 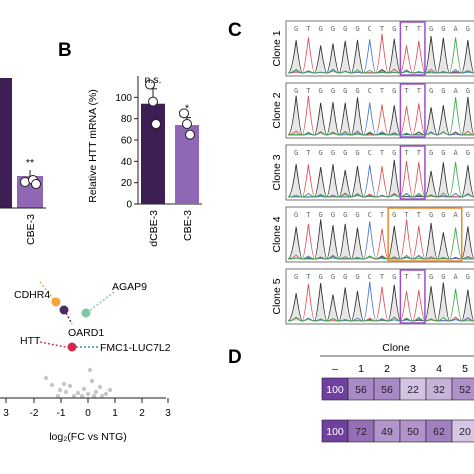 What do you see at coordinates (30, 341) in the screenshot?
I see `gene-label-htt: HTT` at bounding box center [30, 341].